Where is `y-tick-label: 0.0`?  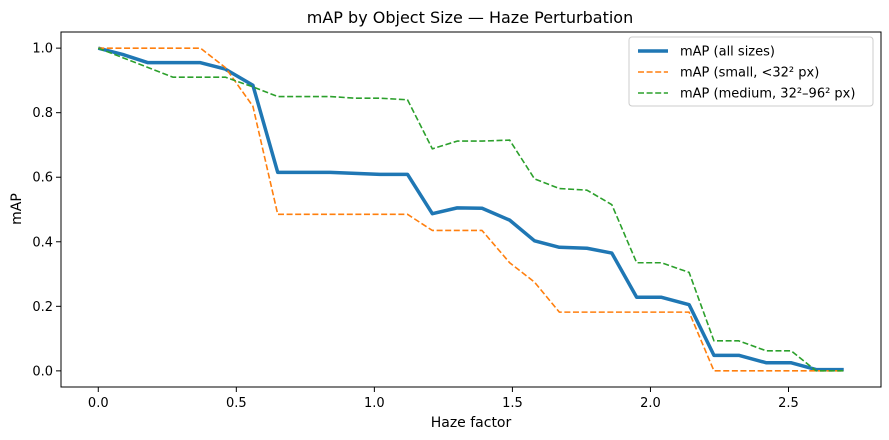
y-tick-label: 0.0 is located at coordinates (42, 371).